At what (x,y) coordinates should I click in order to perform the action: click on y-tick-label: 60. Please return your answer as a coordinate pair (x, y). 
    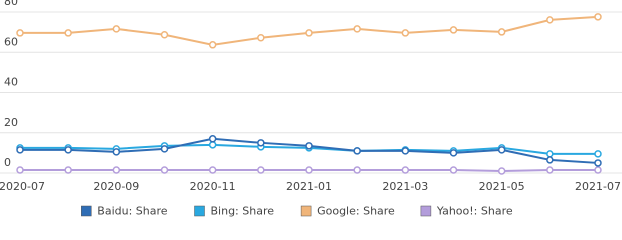
    Looking at the image, I should click on (11, 41).